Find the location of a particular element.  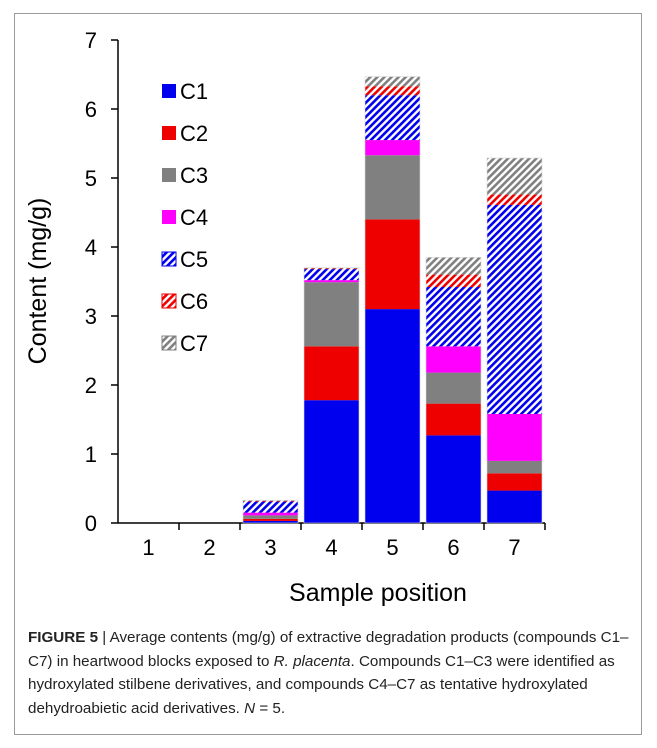

legend-label-c5: C5 is located at coordinates (194, 259).